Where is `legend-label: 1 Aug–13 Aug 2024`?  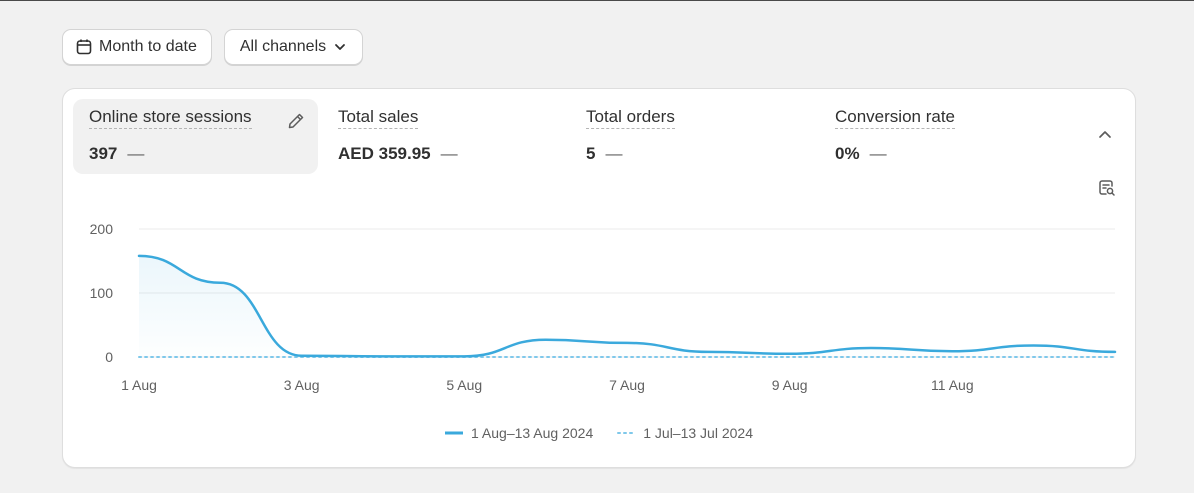
legend-label: 1 Aug–13 Aug 2024 is located at coordinates (532, 433).